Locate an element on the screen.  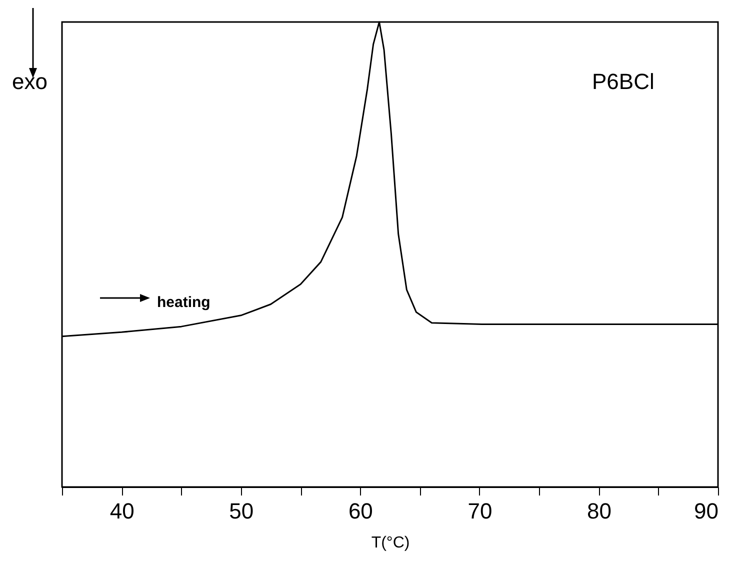
text: exo is located at coordinates (30, 81).